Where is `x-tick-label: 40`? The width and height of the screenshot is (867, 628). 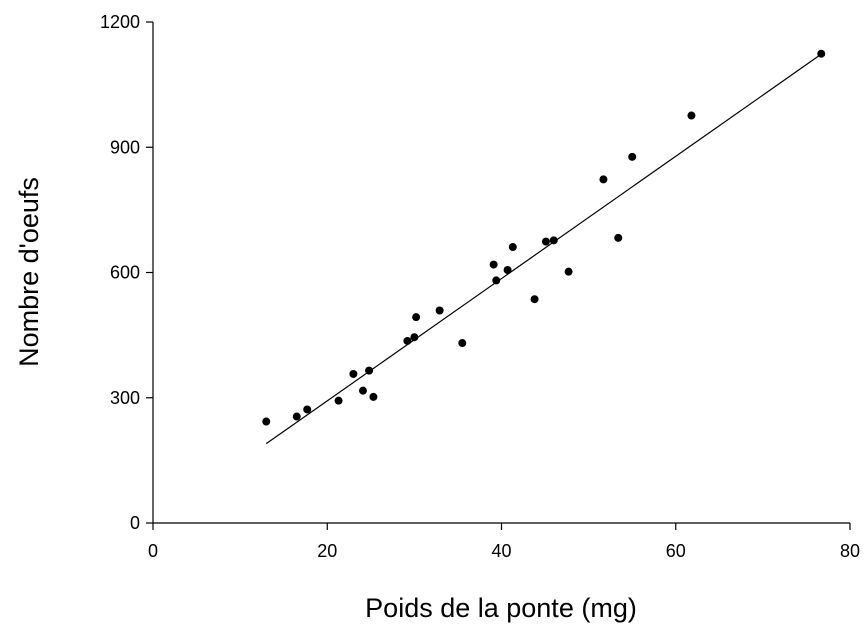
x-tick-label: 40 is located at coordinates (501, 551).